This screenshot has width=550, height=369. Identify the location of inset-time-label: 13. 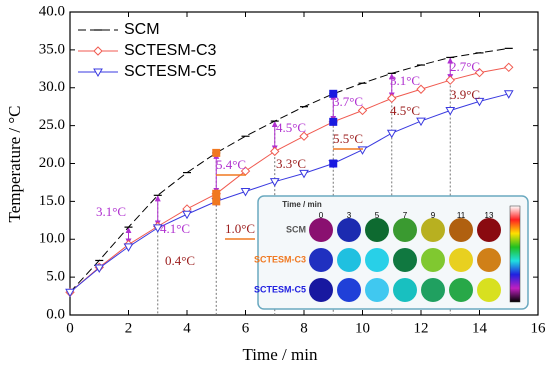
(489, 215).